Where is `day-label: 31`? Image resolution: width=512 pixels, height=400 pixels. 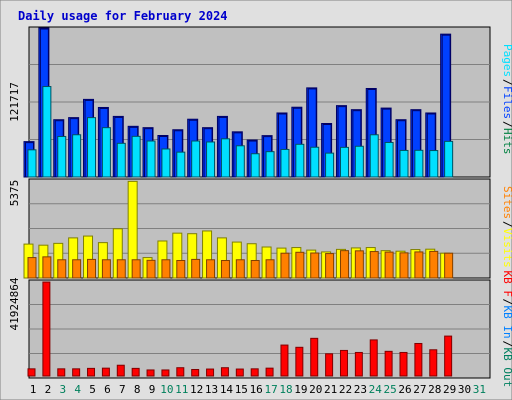
day-label: 31 is located at coordinates (479, 389).